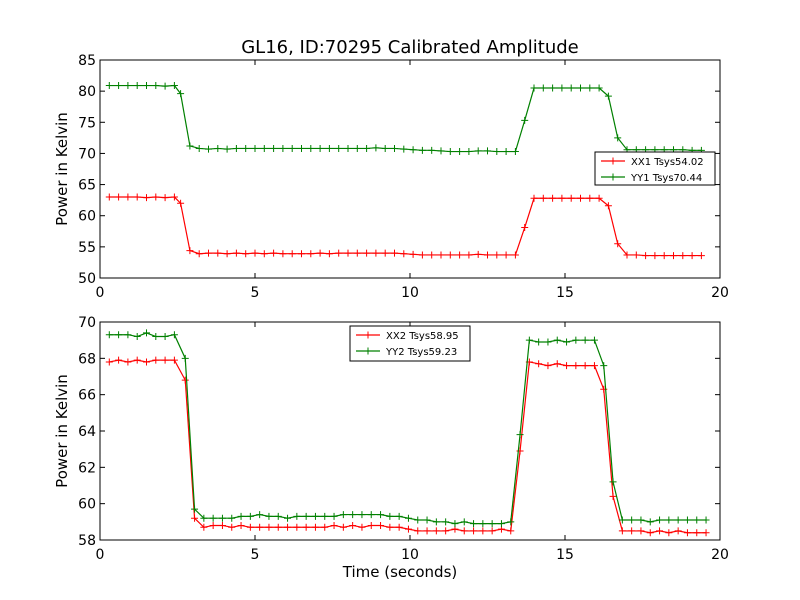 The height and width of the screenshot is (600, 800). What do you see at coordinates (410, 555) in the screenshot?
I see `x-tick-label: 10` at bounding box center [410, 555].